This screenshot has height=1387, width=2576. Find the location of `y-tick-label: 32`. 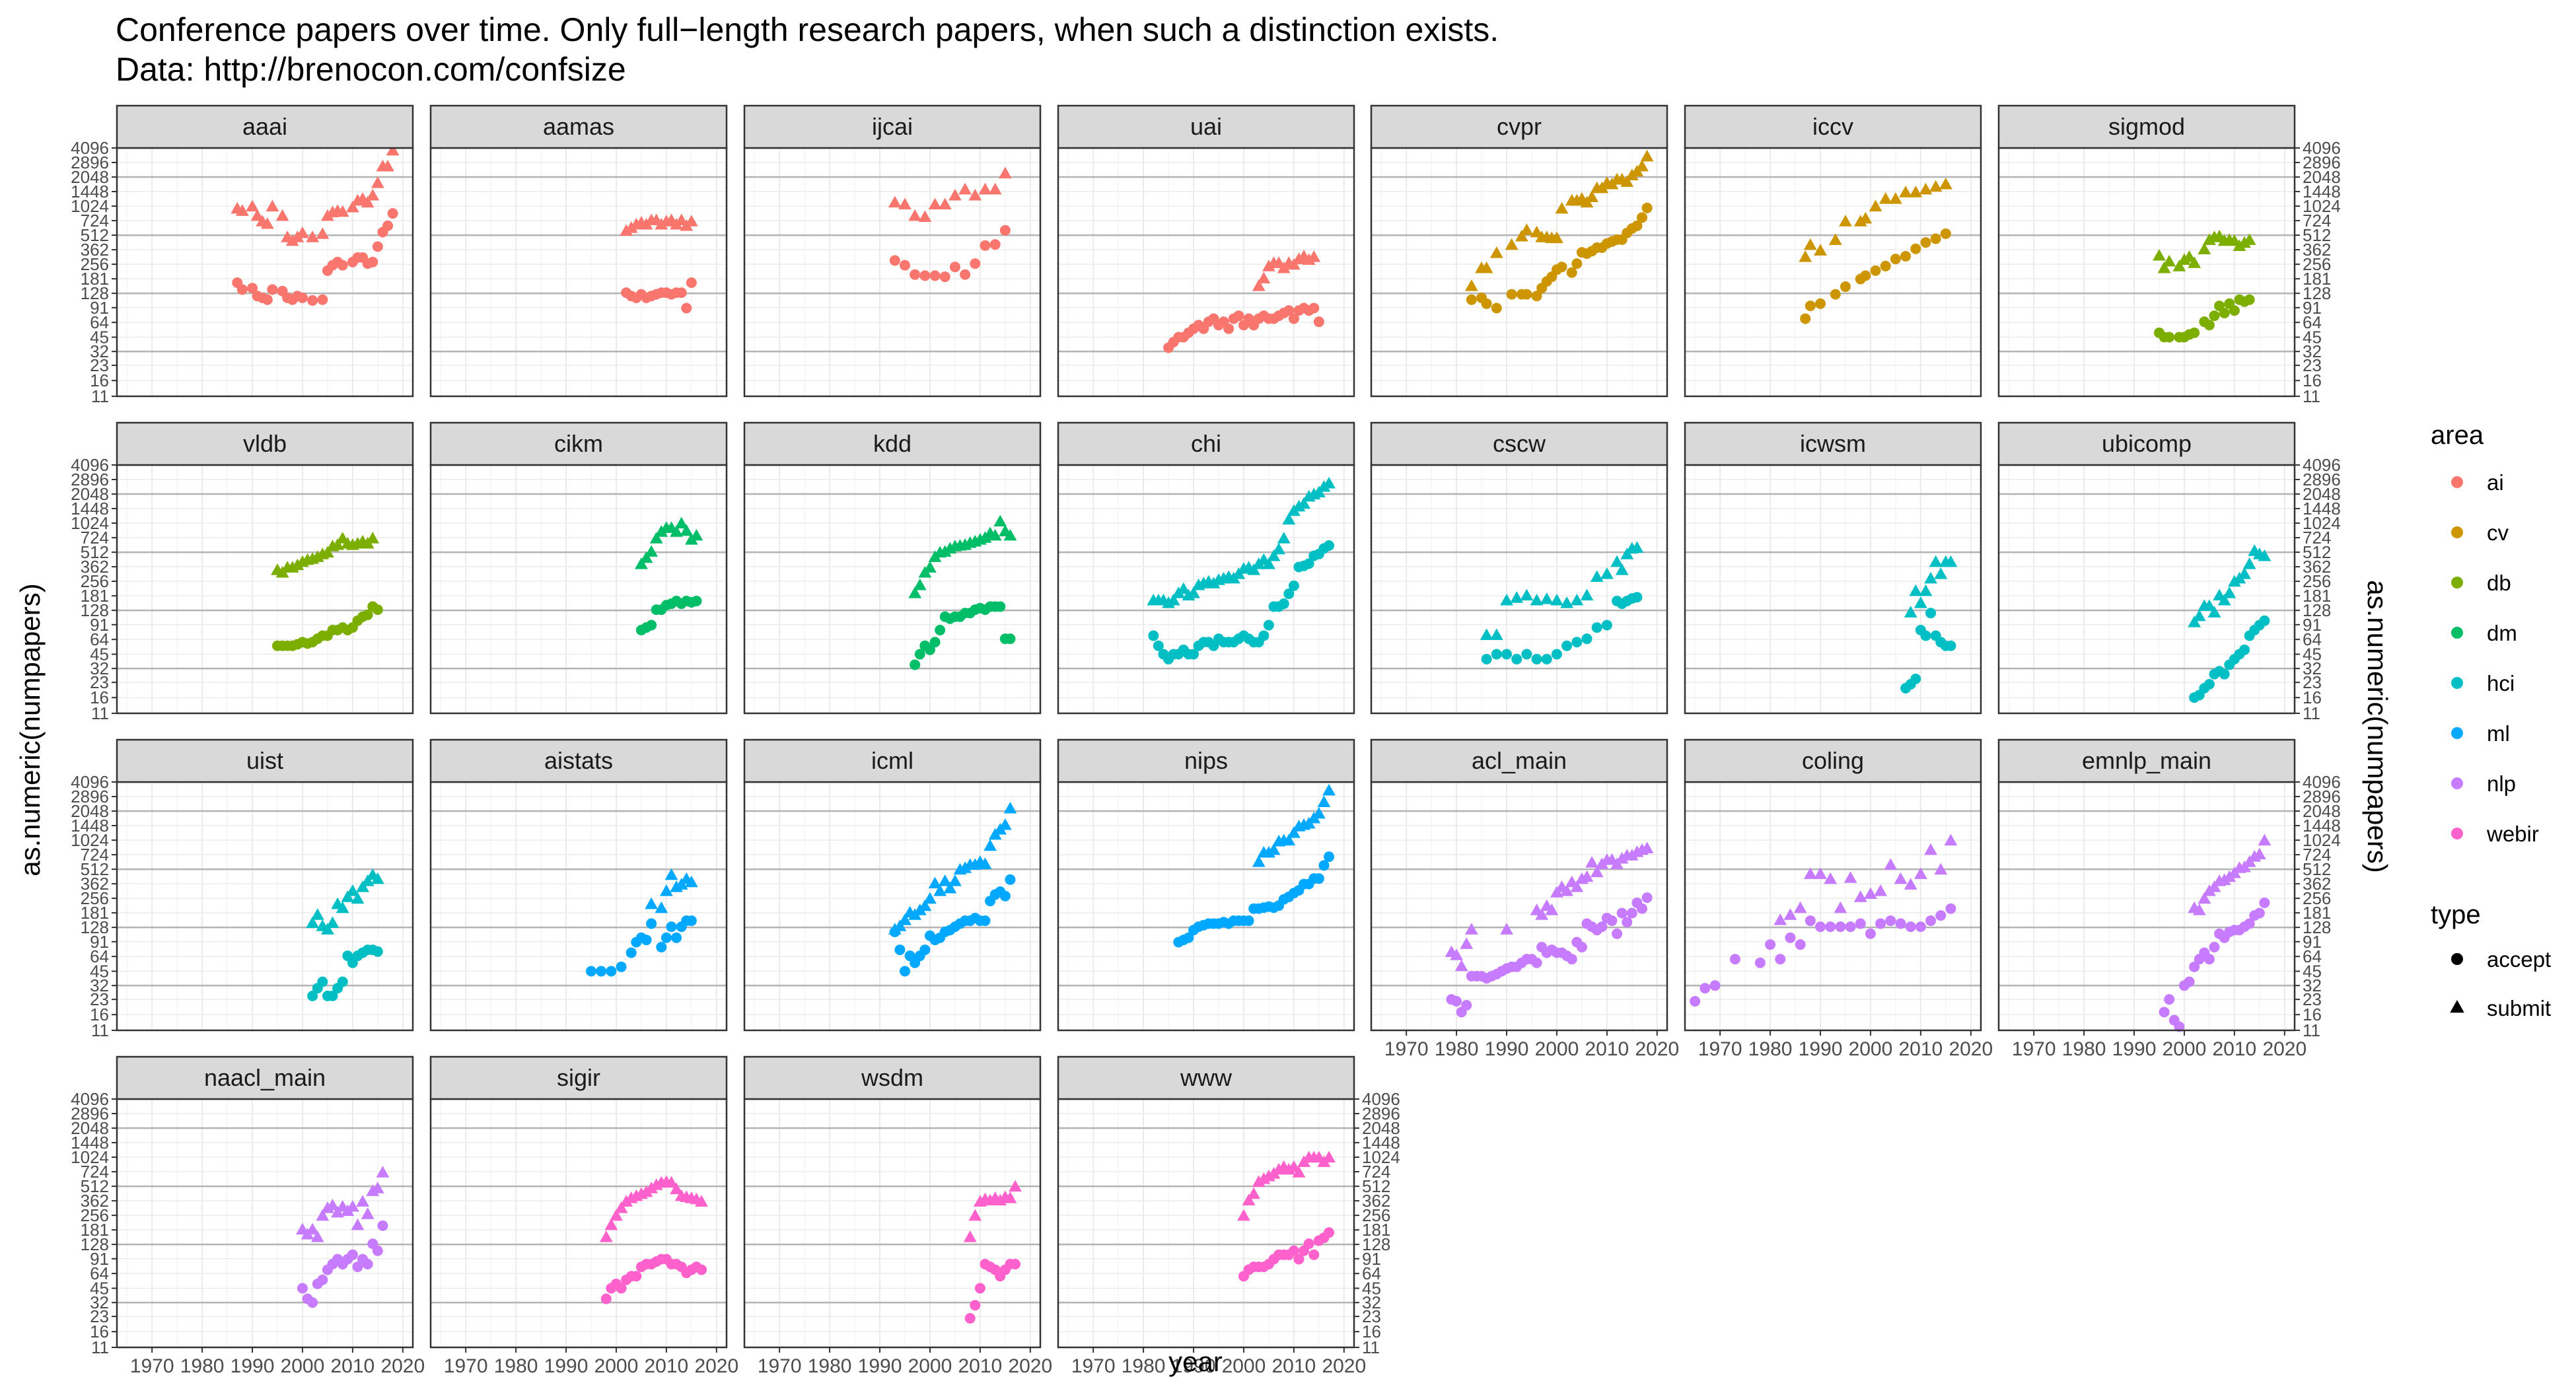

y-tick-label: 32 is located at coordinates (2312, 351).